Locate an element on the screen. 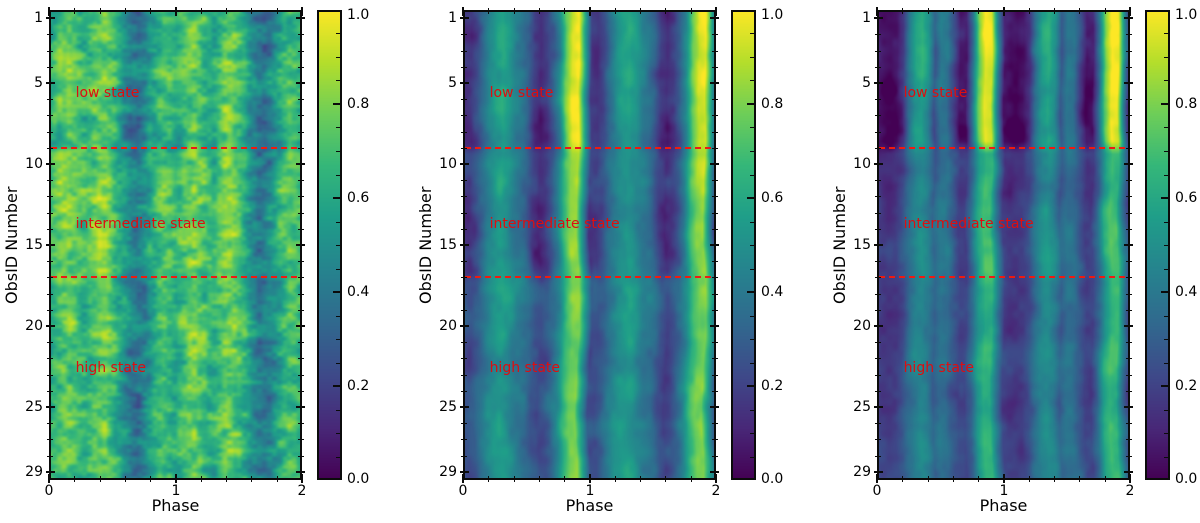 The width and height of the screenshot is (1200, 523). tick-label: 0.4 is located at coordinates (1186, 292).